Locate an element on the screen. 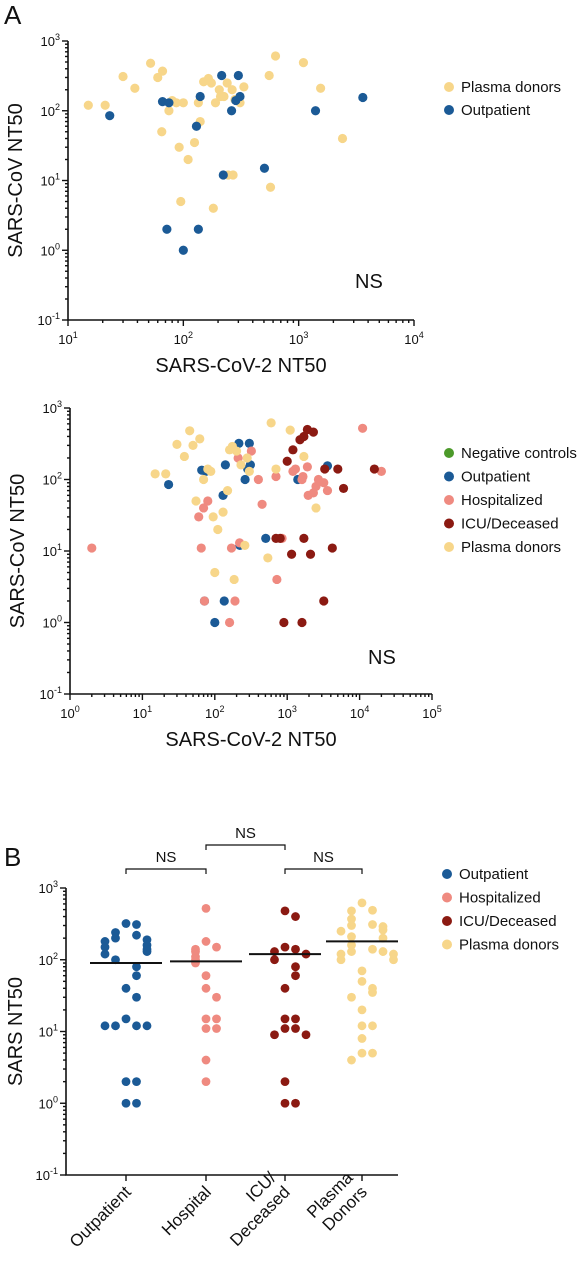 The image size is (579, 1280). scatter-a-legend-marker is located at coordinates (449, 110).